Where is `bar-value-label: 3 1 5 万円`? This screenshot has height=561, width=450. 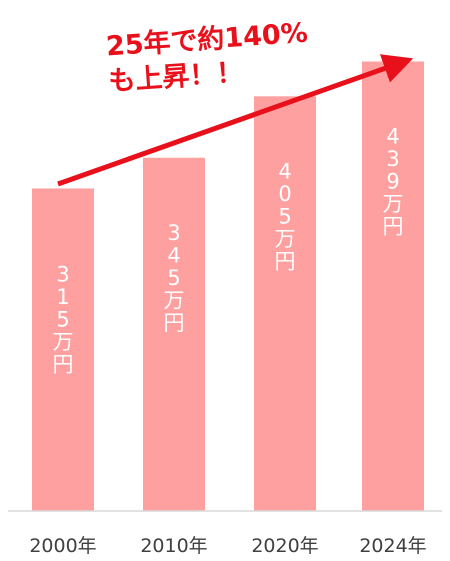 bar-value-label: 3 1 5 万円 is located at coordinates (63, 319).